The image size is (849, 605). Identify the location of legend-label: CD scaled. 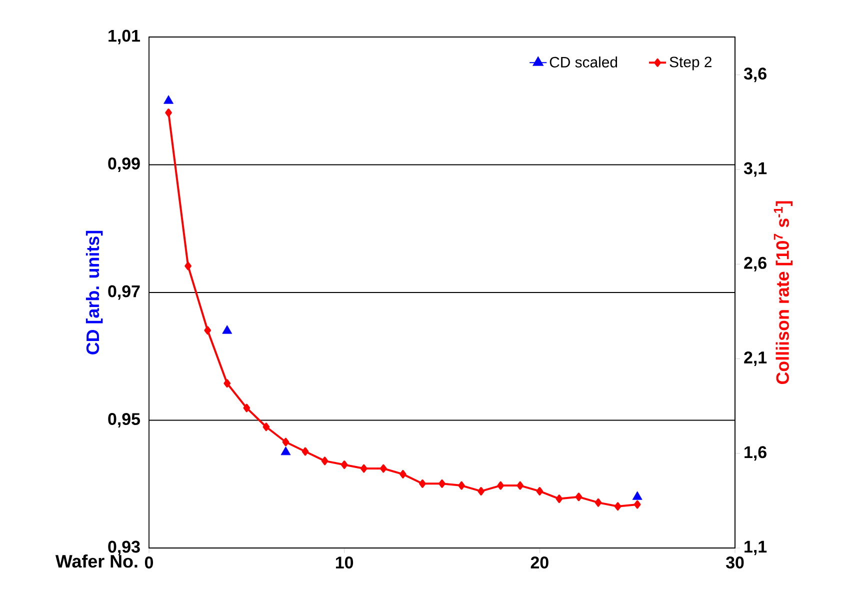
(584, 62).